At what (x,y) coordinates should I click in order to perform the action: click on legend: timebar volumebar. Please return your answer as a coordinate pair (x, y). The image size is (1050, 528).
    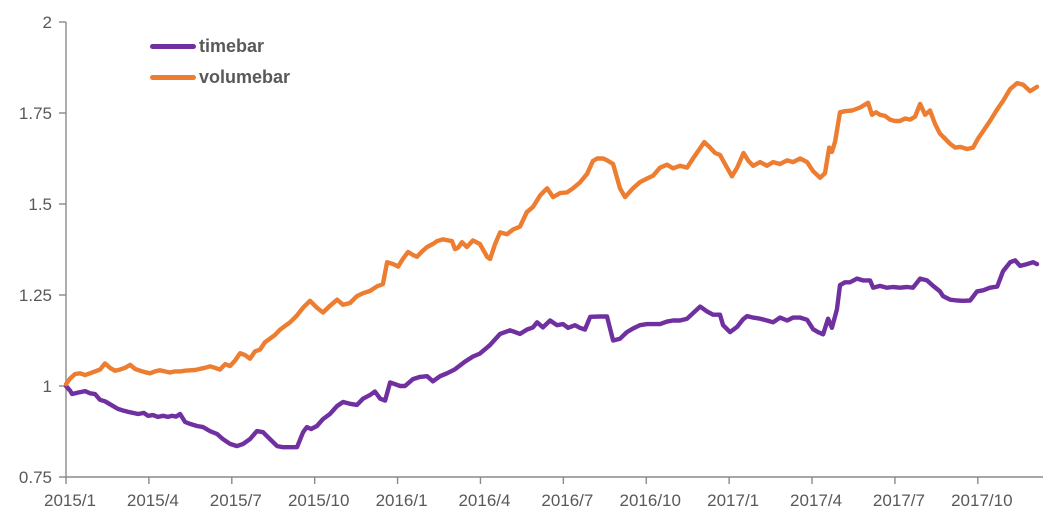
    Looking at the image, I should click on (220, 62).